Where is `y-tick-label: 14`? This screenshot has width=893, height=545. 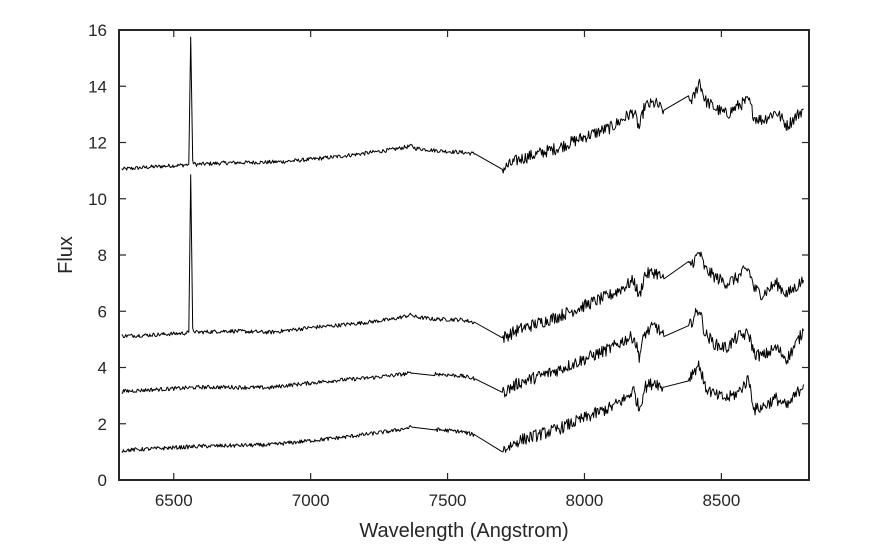 y-tick-label: 14 is located at coordinates (97, 86).